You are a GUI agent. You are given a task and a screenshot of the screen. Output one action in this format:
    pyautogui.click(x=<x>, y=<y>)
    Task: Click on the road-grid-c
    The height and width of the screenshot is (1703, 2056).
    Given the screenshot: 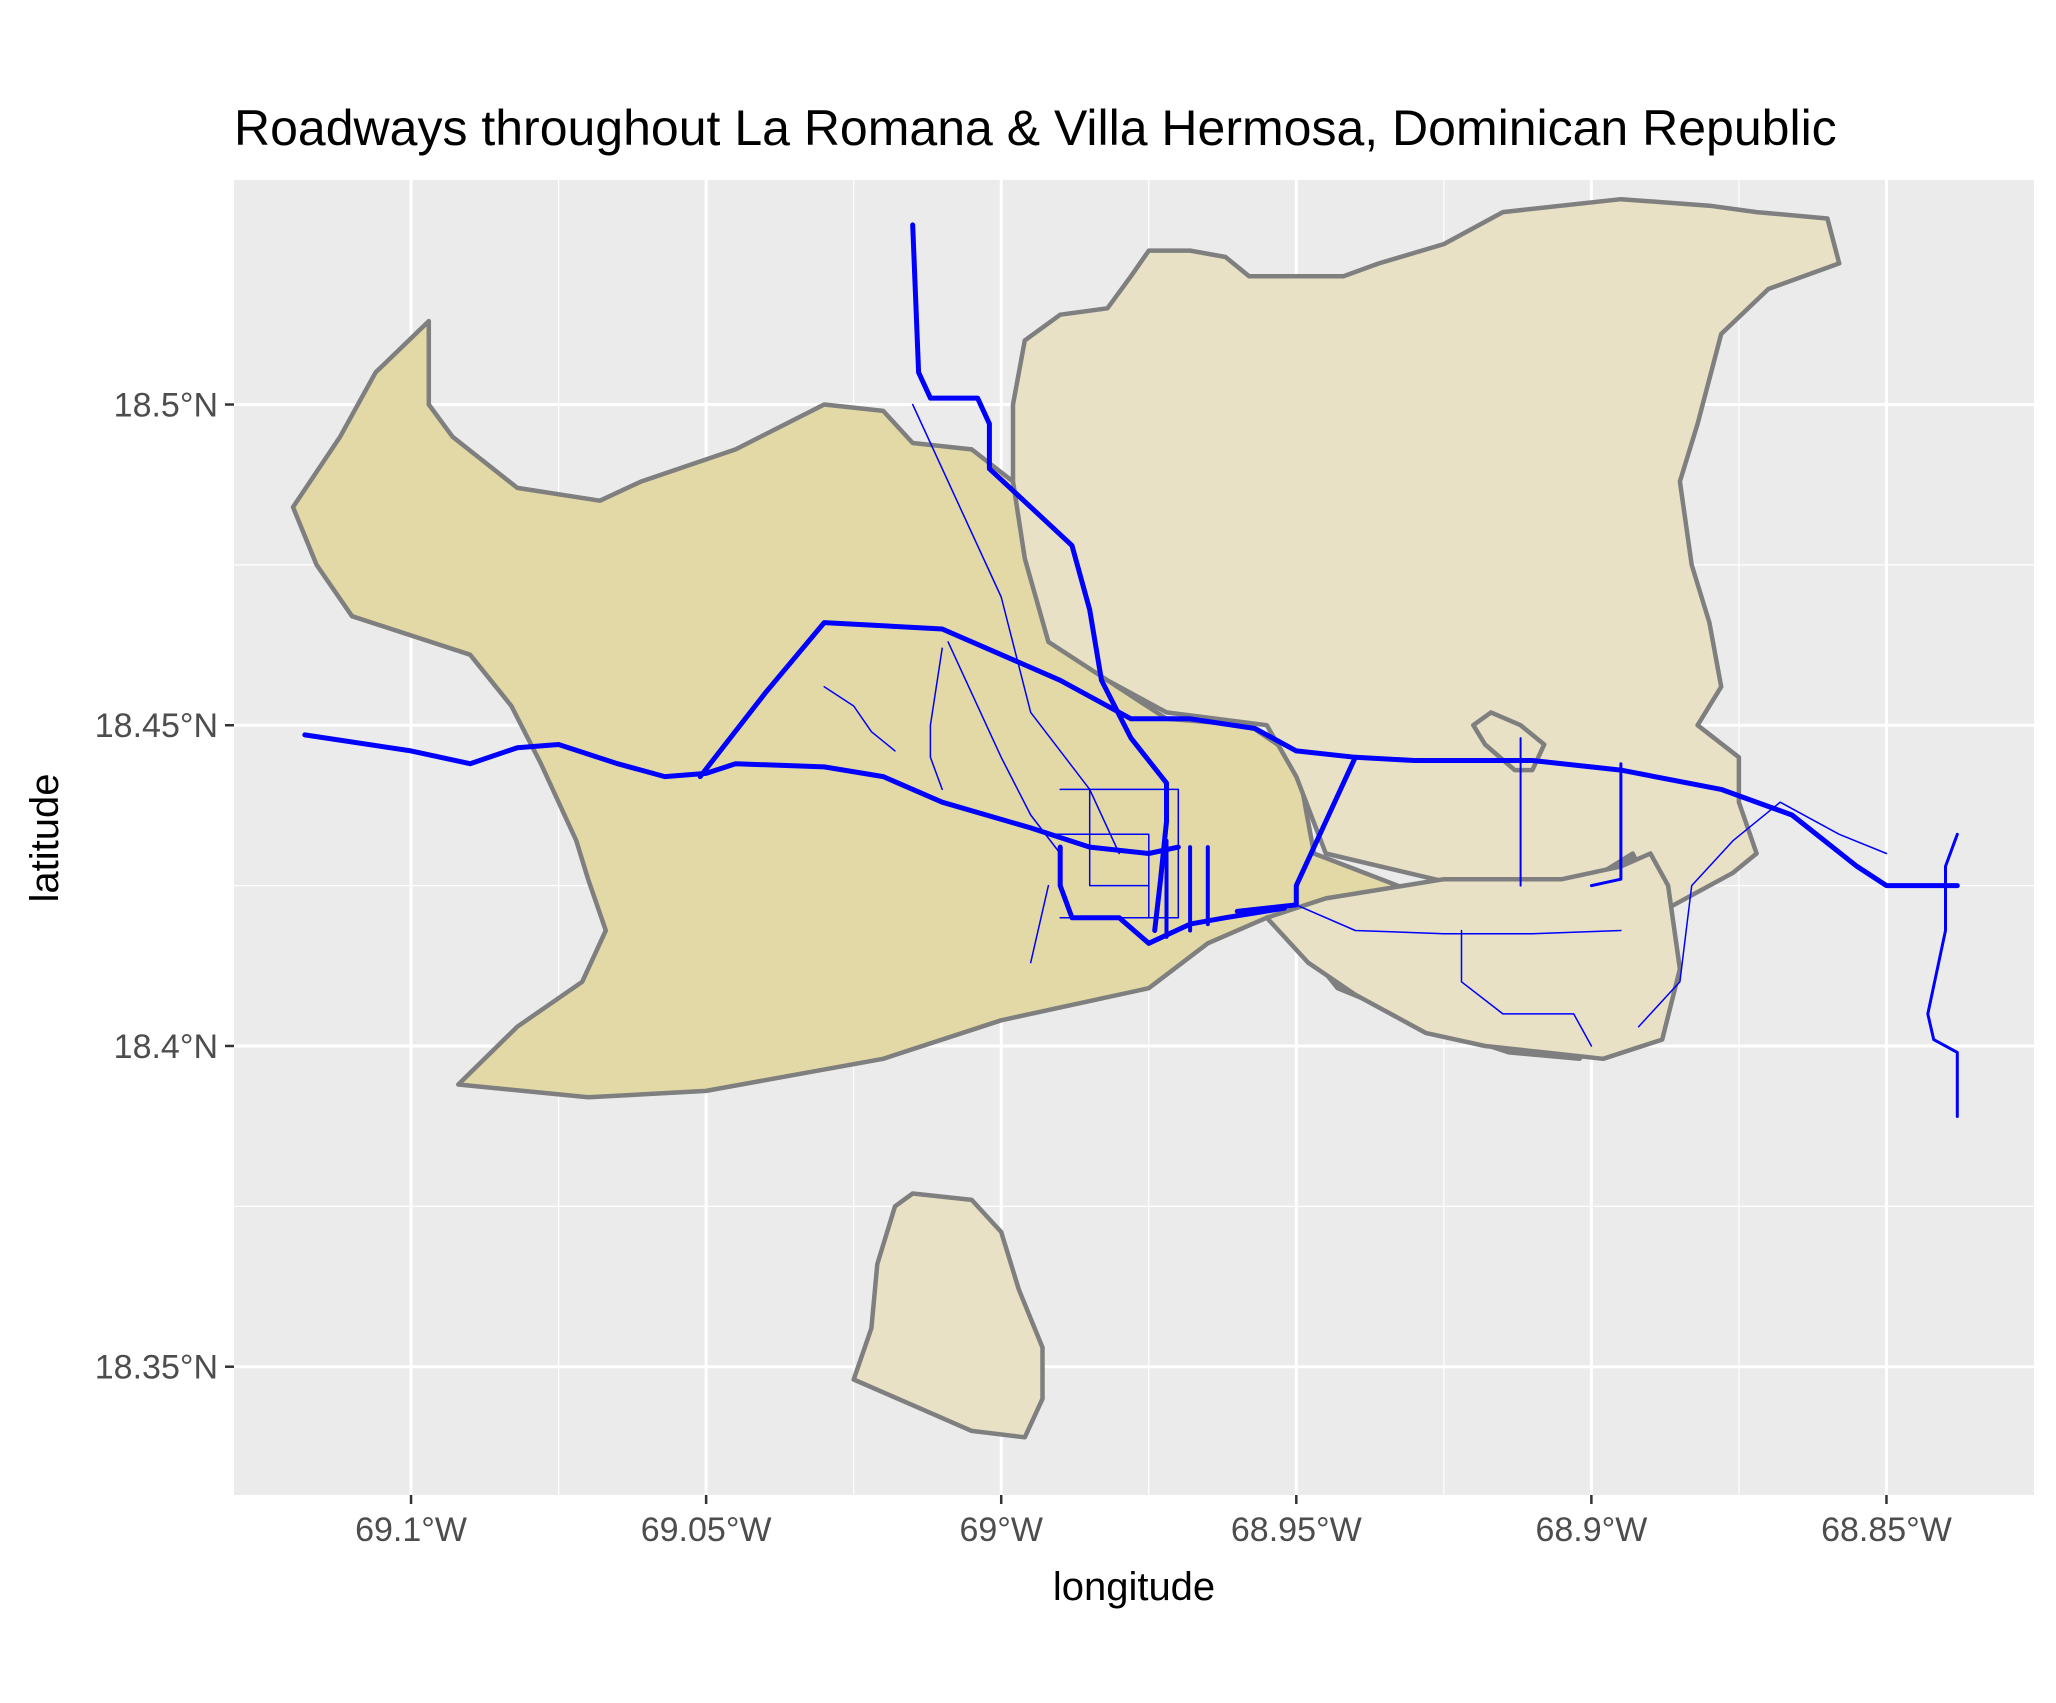 What is the action you would take?
    pyautogui.click(x=1098, y=876)
    